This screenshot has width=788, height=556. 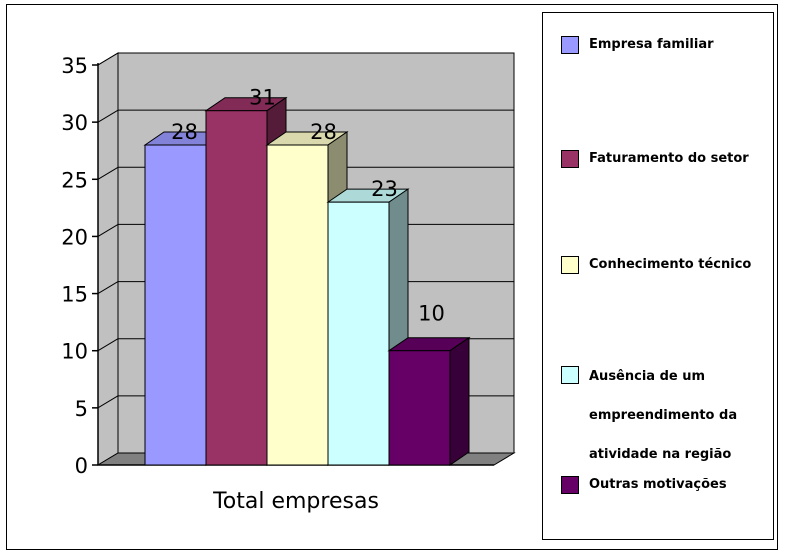 I want to click on bar-value-label: 10, so click(x=431, y=314).